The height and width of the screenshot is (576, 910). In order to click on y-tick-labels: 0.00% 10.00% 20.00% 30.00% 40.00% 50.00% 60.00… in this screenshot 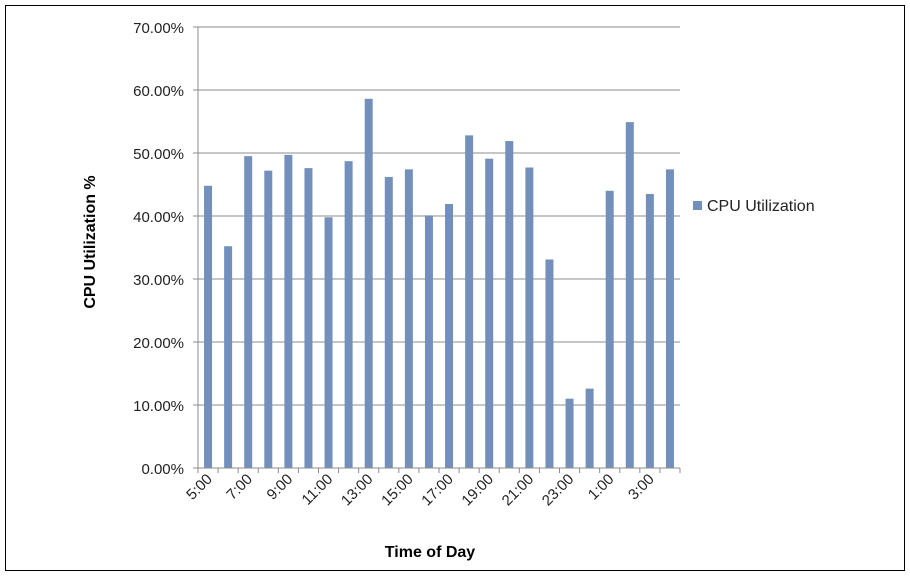, I will do `click(158, 249)`.